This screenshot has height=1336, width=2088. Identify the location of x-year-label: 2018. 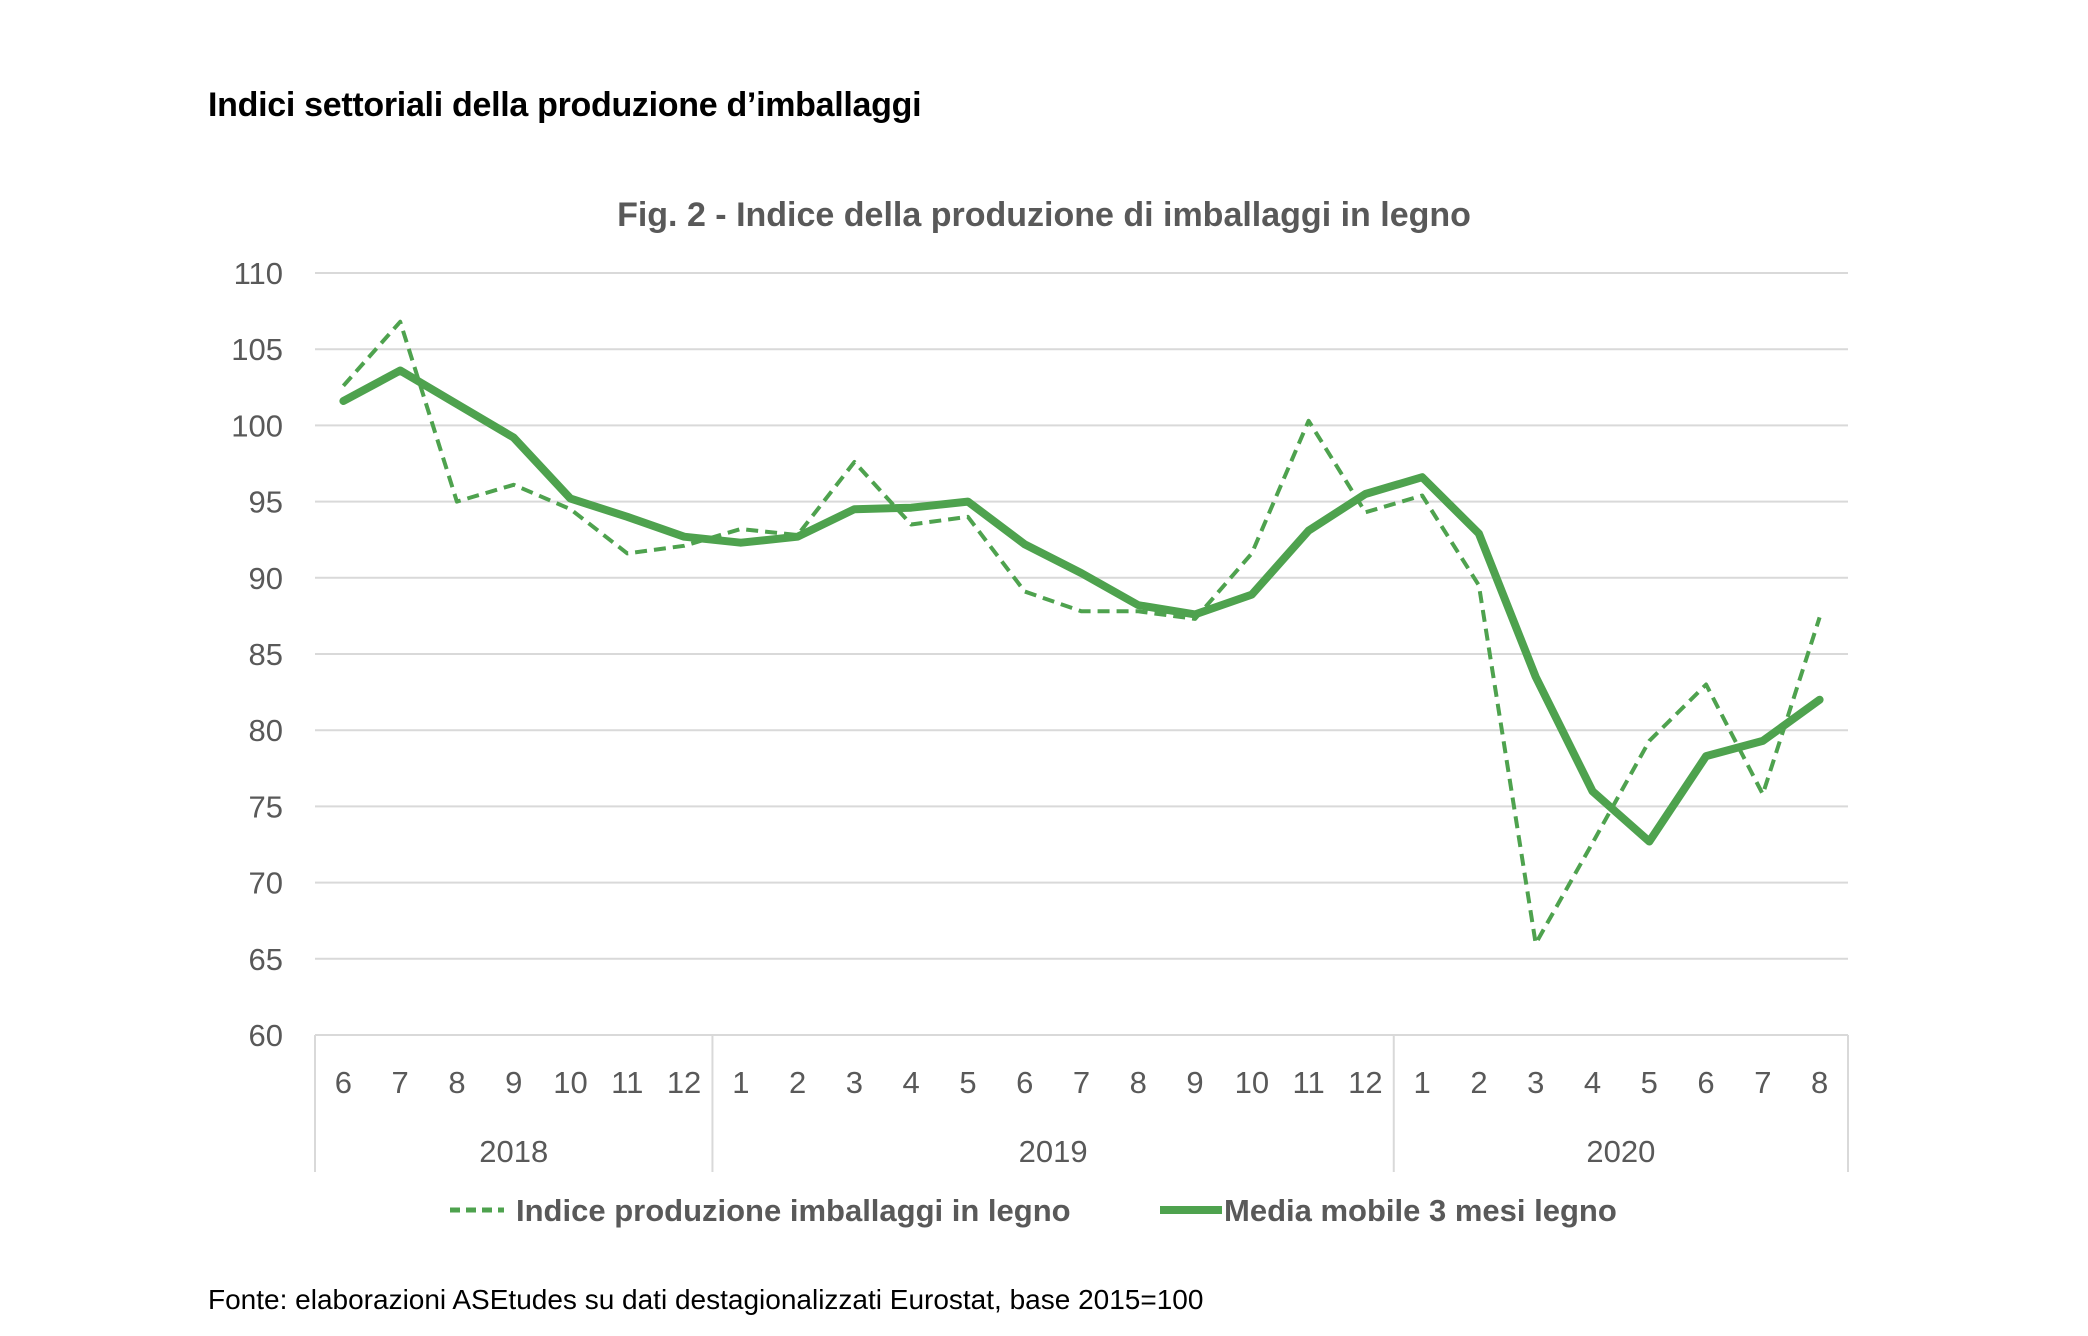
(513, 1151).